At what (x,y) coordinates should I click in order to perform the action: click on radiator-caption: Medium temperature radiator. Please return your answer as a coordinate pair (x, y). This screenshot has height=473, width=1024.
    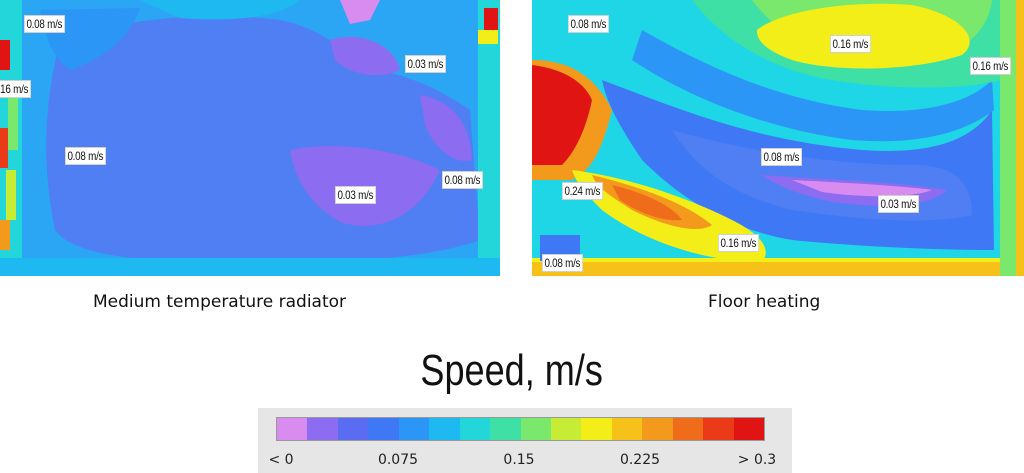
    Looking at the image, I should click on (220, 302).